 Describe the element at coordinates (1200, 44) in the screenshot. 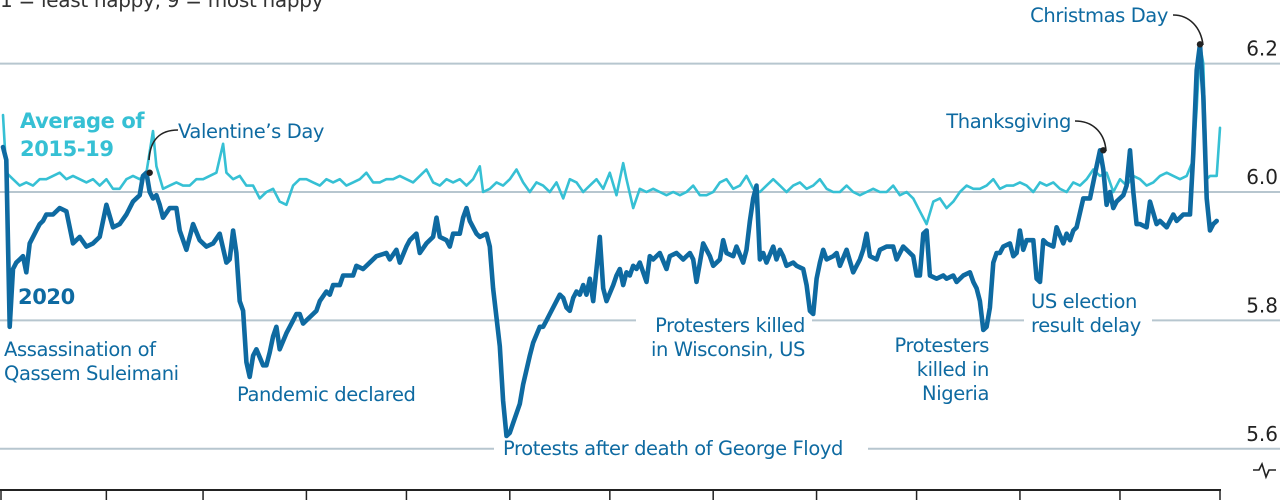

I see `annotation-marker-christmas` at that location.